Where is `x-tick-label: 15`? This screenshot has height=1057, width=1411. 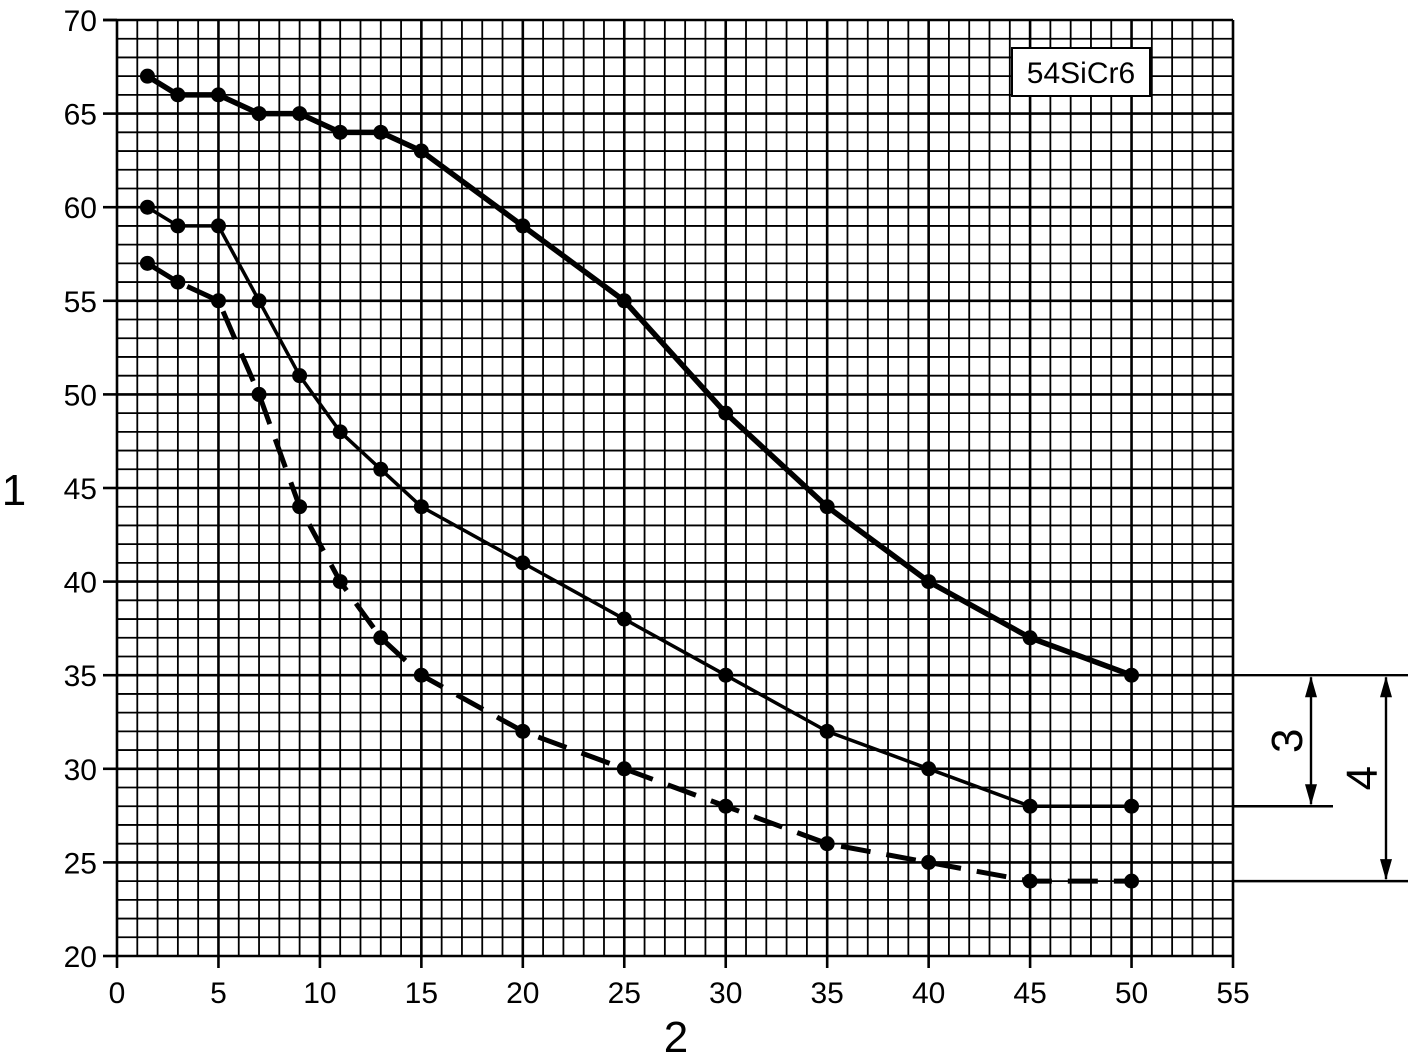 x-tick-label: 15 is located at coordinates (421, 993).